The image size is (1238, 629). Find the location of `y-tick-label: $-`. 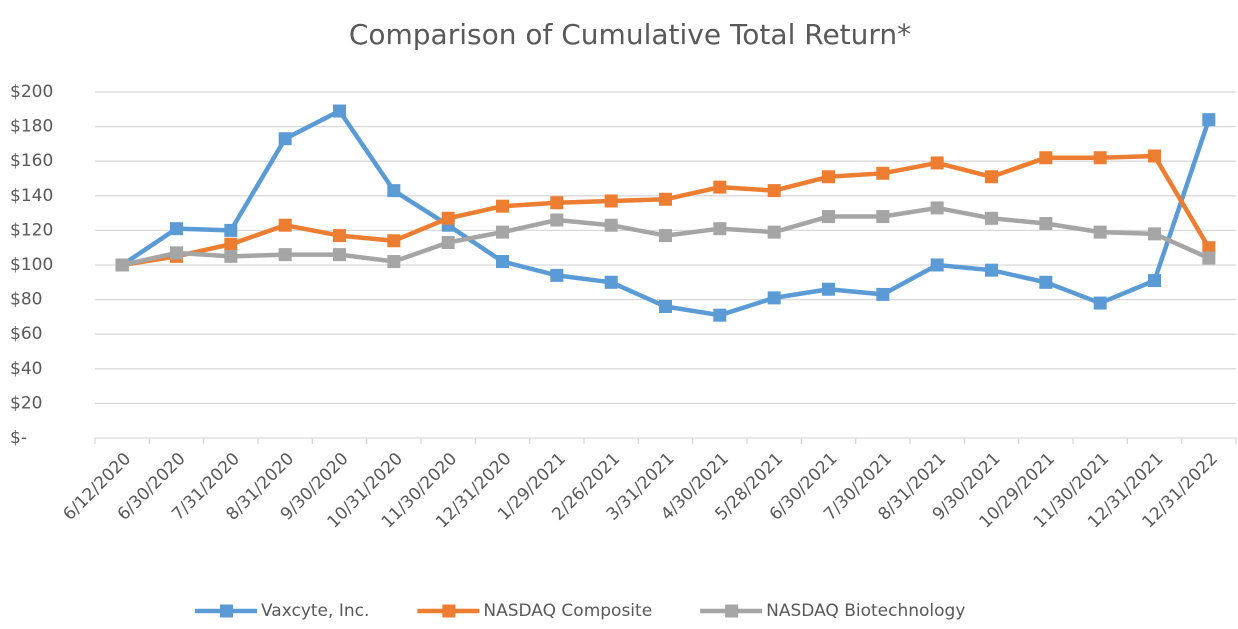

y-tick-label: $- is located at coordinates (18, 438).